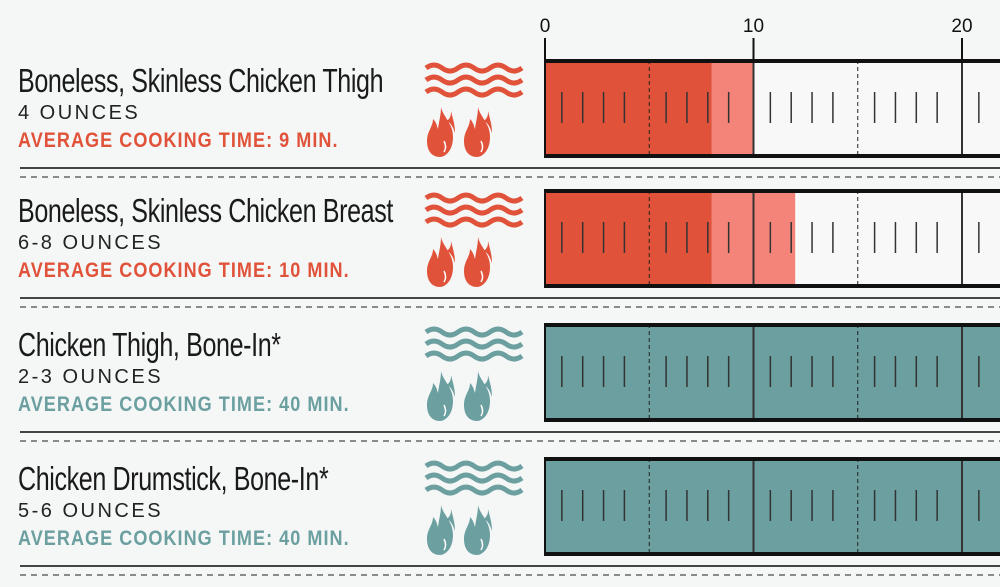 This screenshot has width=1000, height=587. What do you see at coordinates (91, 511) in the screenshot?
I see `cut-weight: 5-6 OUNCES` at bounding box center [91, 511].